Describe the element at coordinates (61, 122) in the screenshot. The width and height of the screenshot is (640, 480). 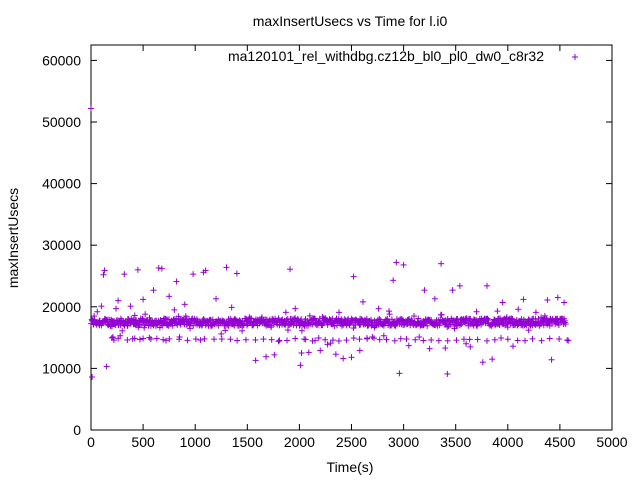
I see `y-tick-label: 50000` at that location.